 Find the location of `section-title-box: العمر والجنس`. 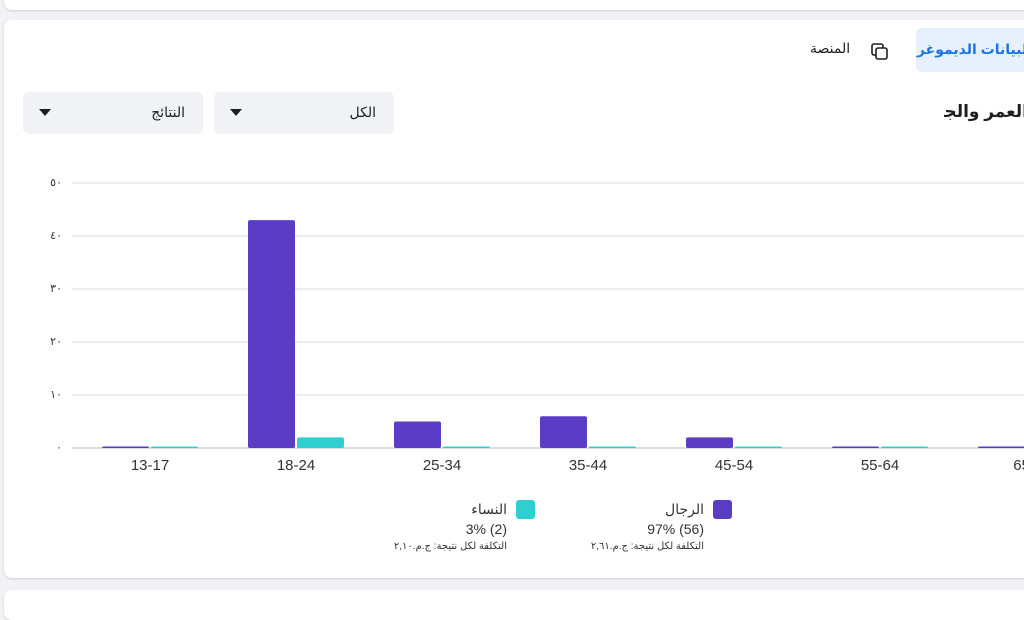

section-title-box: العمر والجنس is located at coordinates (984, 114).